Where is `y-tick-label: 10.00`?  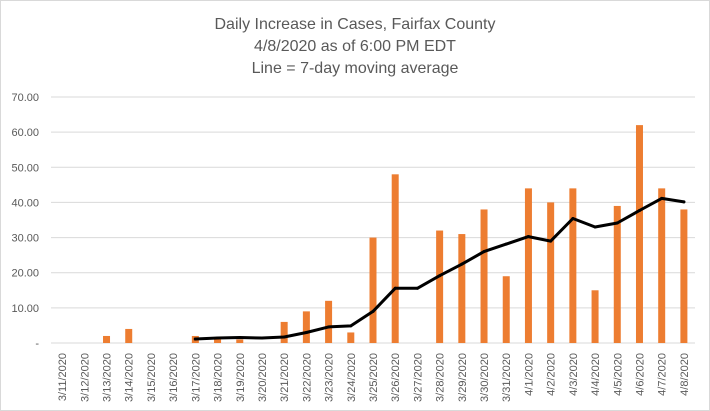
y-tick-label: 10.00 is located at coordinates (25, 309).